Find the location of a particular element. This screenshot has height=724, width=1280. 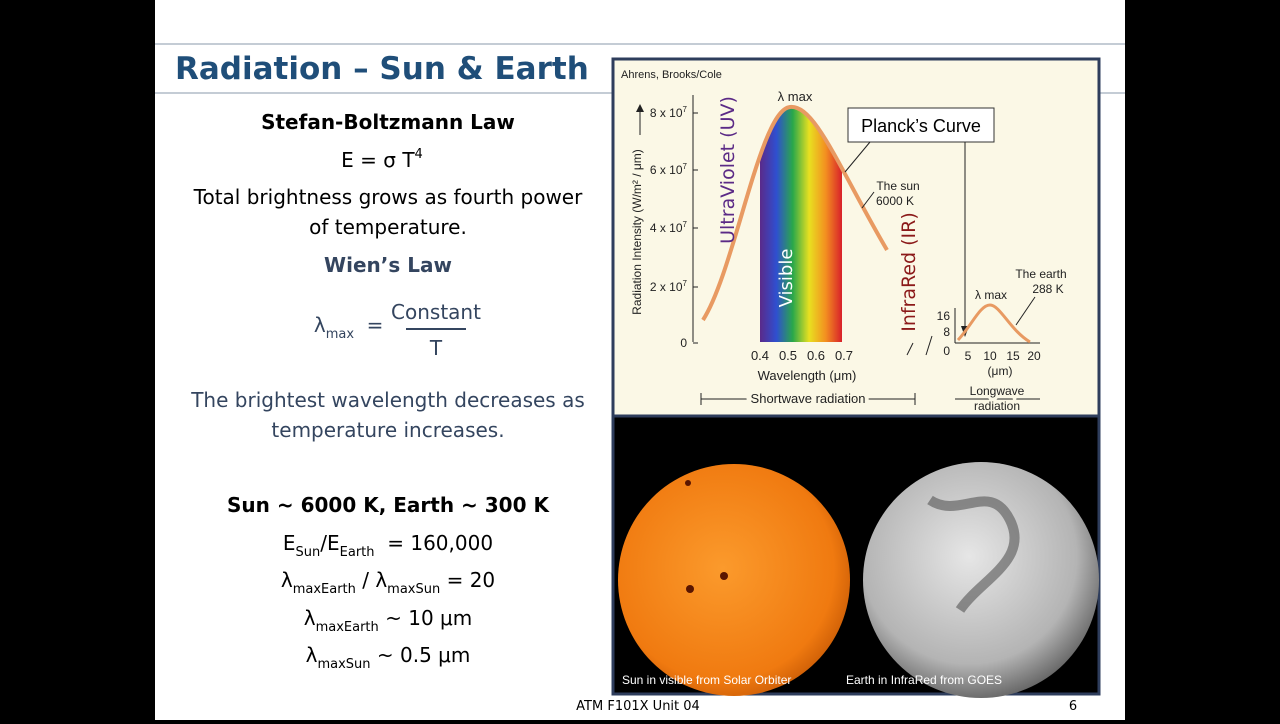

text-line: of temperature. is located at coordinates (388, 227).